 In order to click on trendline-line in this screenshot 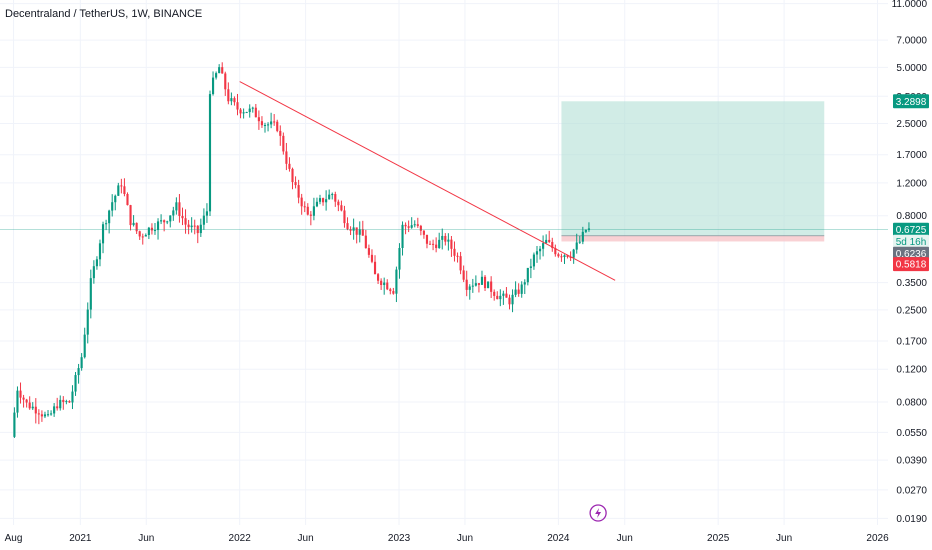, I will do `click(427, 181)`.